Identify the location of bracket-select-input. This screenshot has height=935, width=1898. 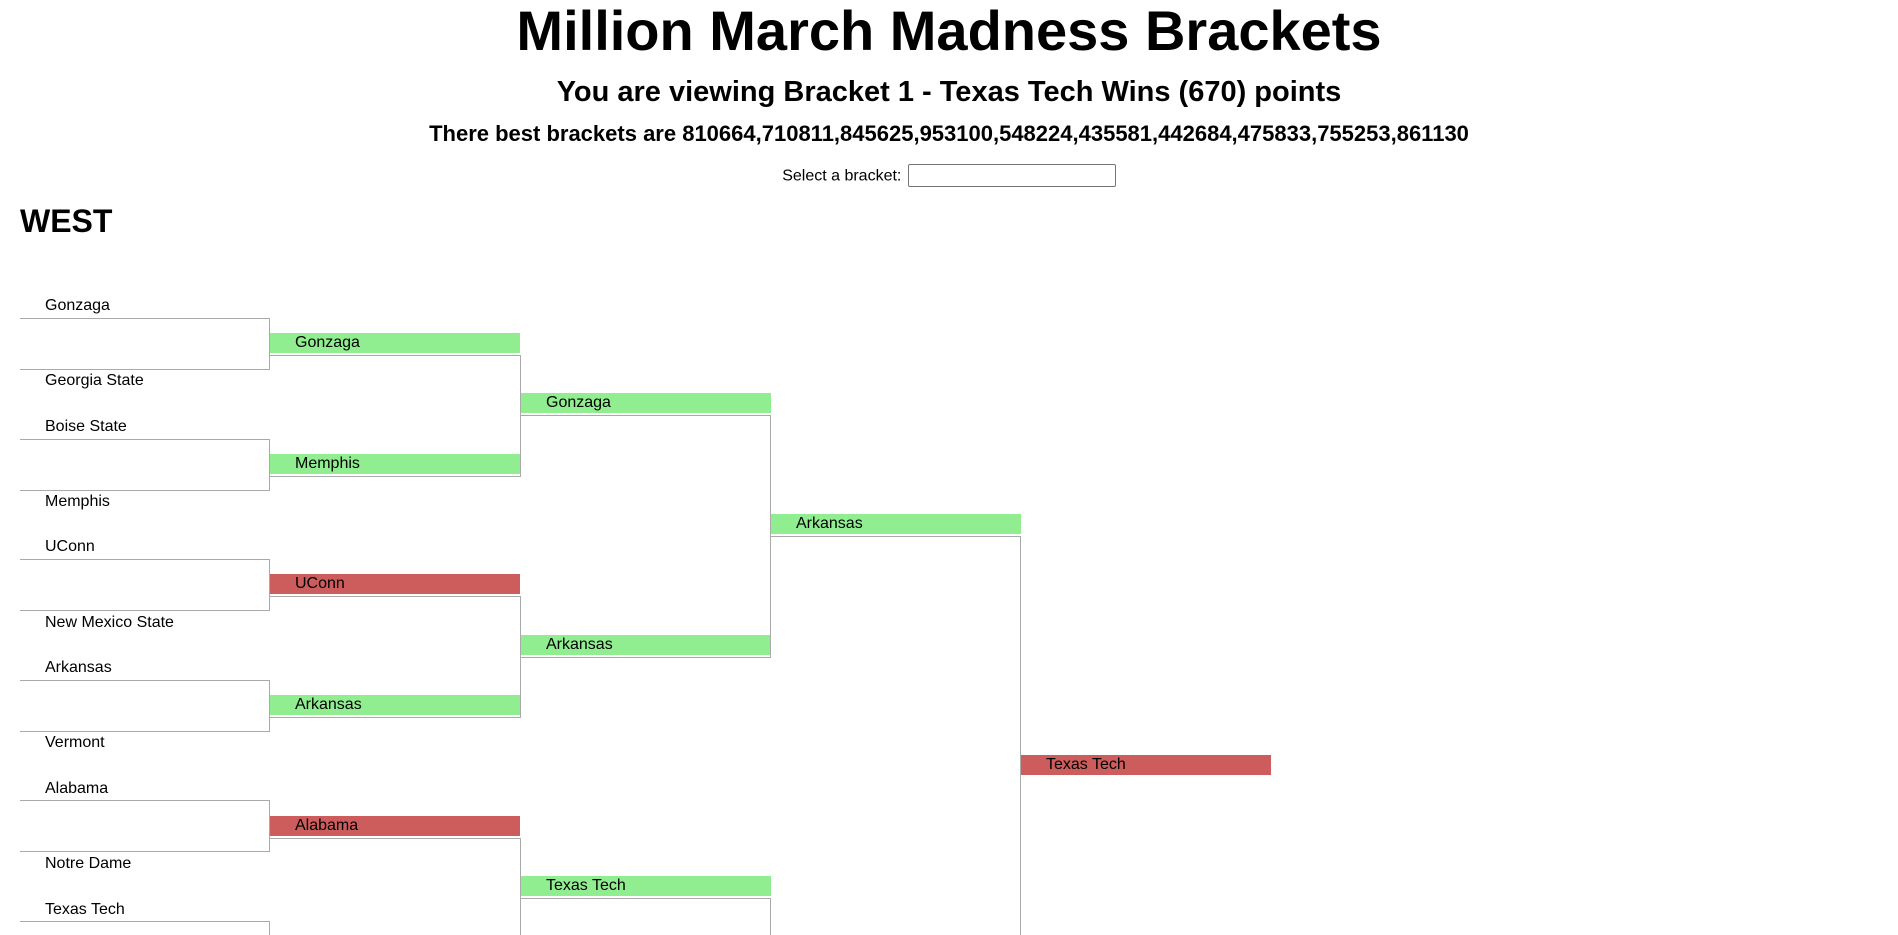
(1011, 176).